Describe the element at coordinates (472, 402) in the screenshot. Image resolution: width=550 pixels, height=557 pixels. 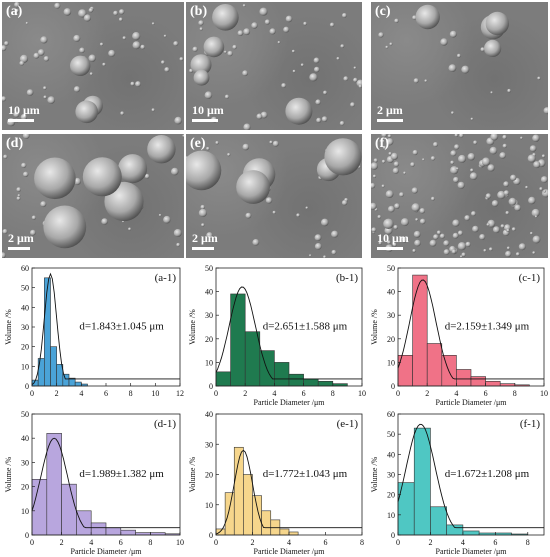
I see `x-axis-label: Particle Diameter /μm` at that location.